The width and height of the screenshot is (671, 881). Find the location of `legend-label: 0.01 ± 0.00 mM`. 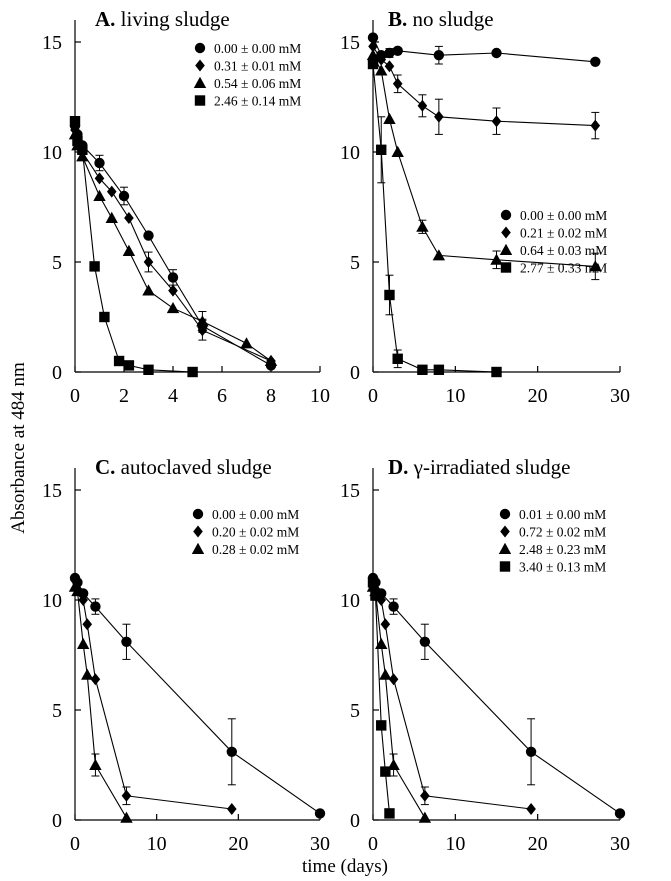

legend-label: 0.01 ± 0.00 mM is located at coordinates (562, 514).